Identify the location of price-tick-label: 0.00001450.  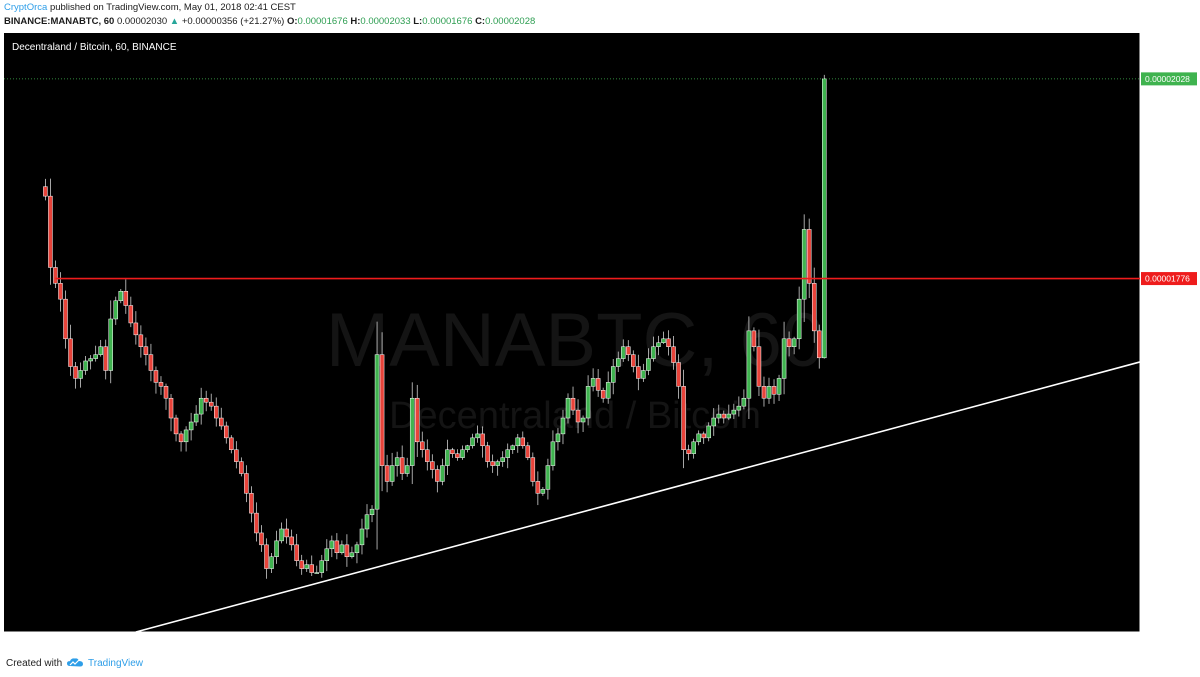
(1170, 537).